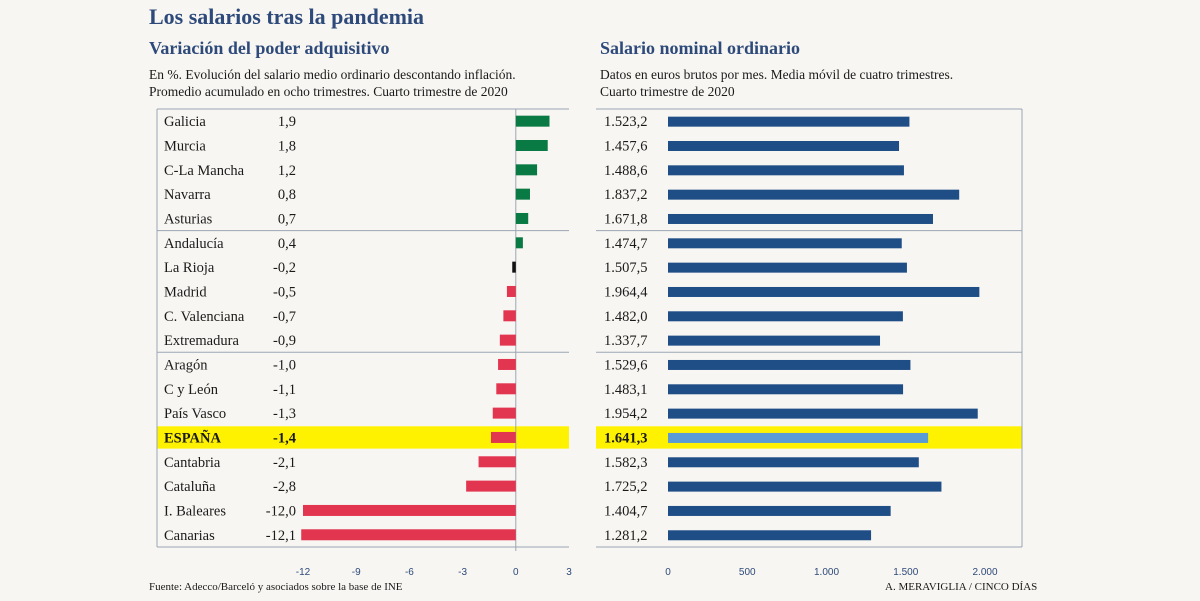 The height and width of the screenshot is (601, 1200). I want to click on left-category-label: ESPAÑA, so click(192, 437).